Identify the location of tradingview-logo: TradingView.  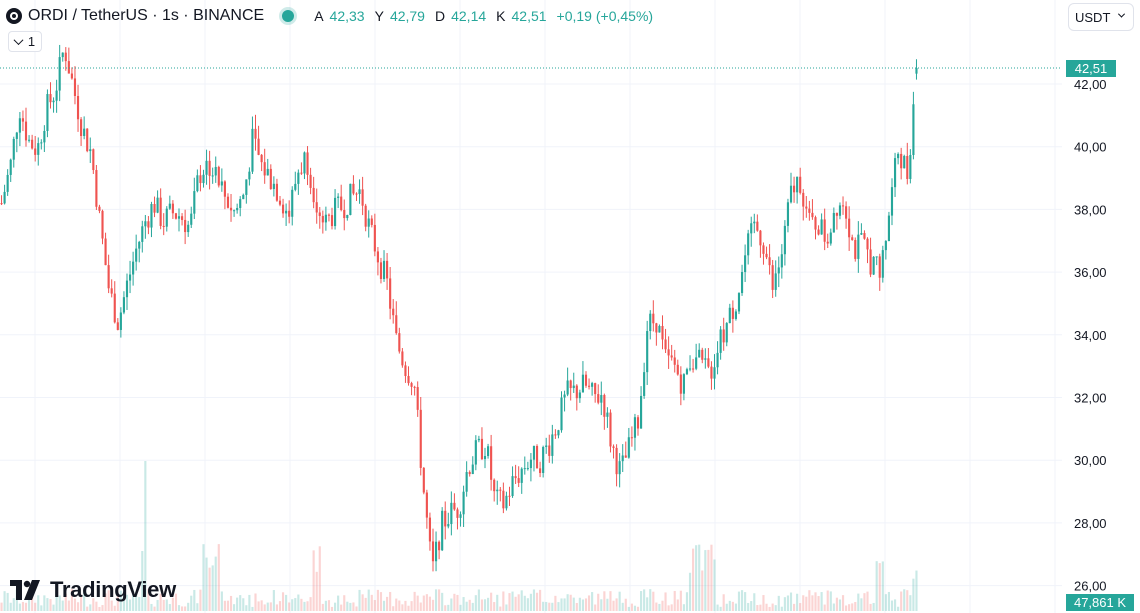
(93, 590).